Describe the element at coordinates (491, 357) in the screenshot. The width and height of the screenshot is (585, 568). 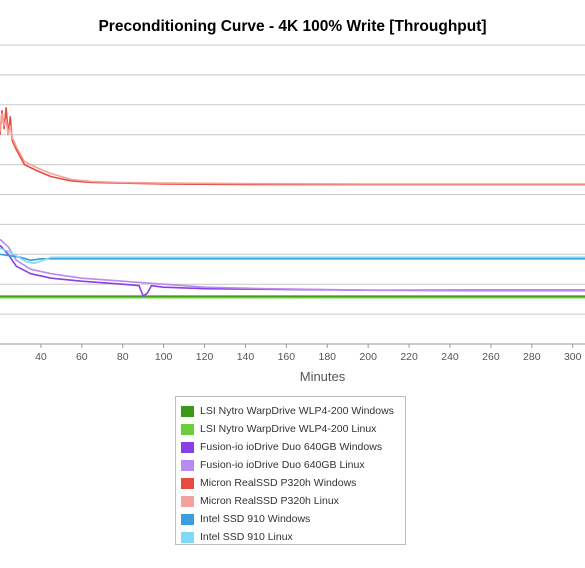
I see `x-tick-label: 260` at that location.